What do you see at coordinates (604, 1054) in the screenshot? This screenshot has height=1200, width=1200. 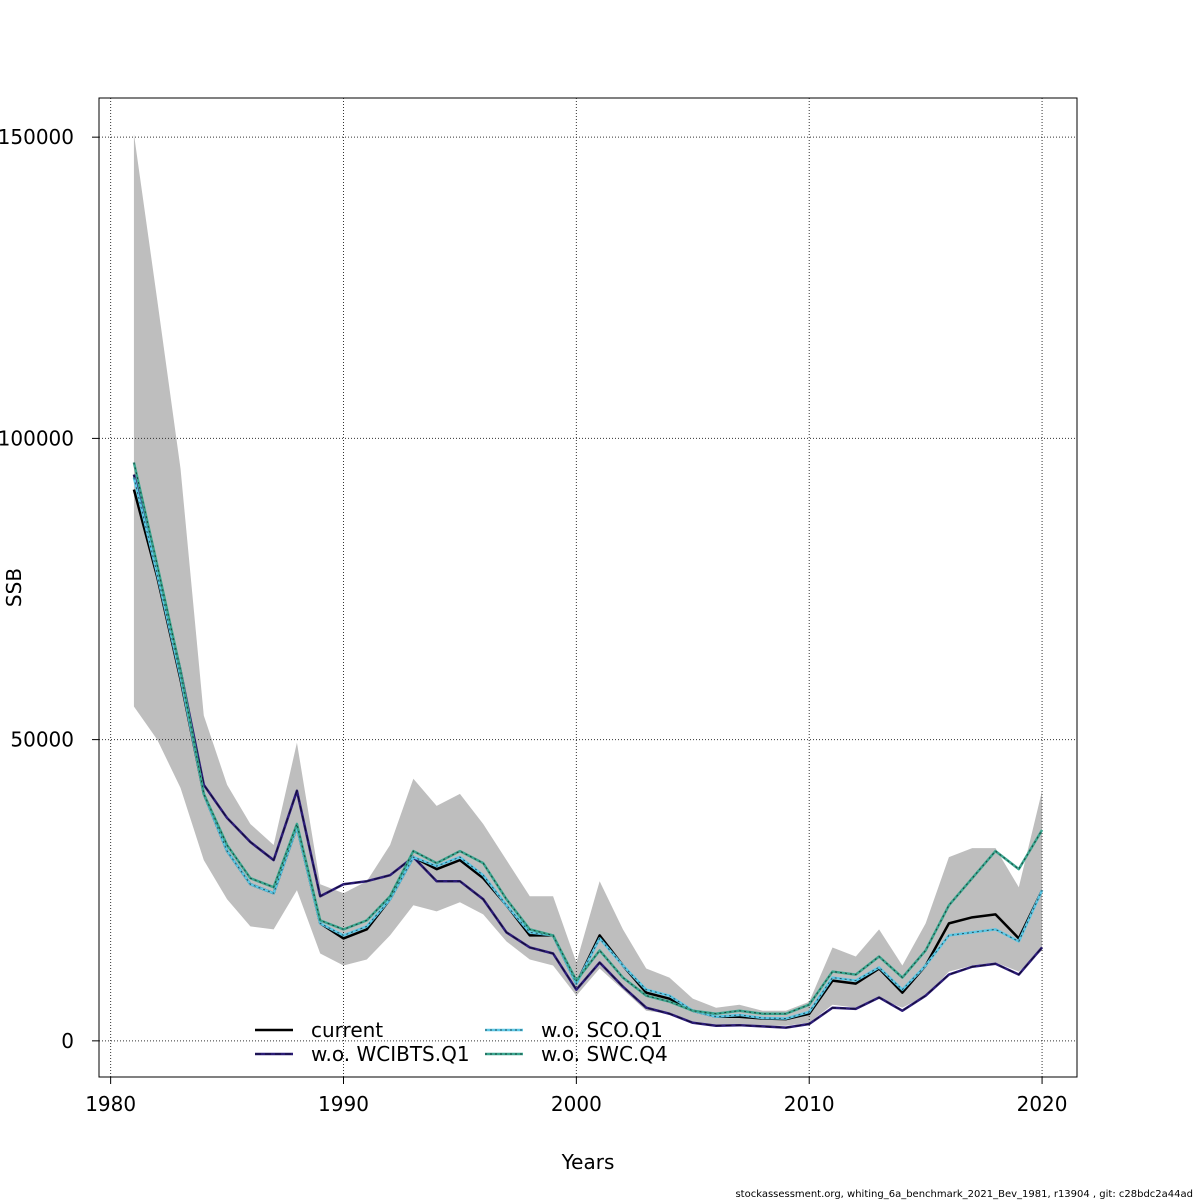 I see `legend-label-w-o-swc-q4: w.o. SWC.Q4` at bounding box center [604, 1054].